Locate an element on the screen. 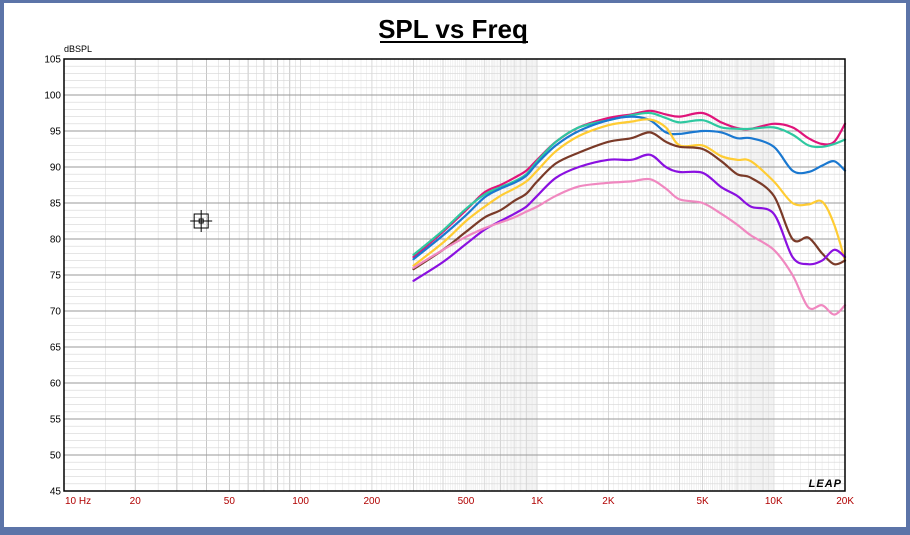 The image size is (910, 535). x-ticks: 10 Hz 20 50 100 200 500 1K 2K 5K 10K 20K is located at coordinates (459, 501).